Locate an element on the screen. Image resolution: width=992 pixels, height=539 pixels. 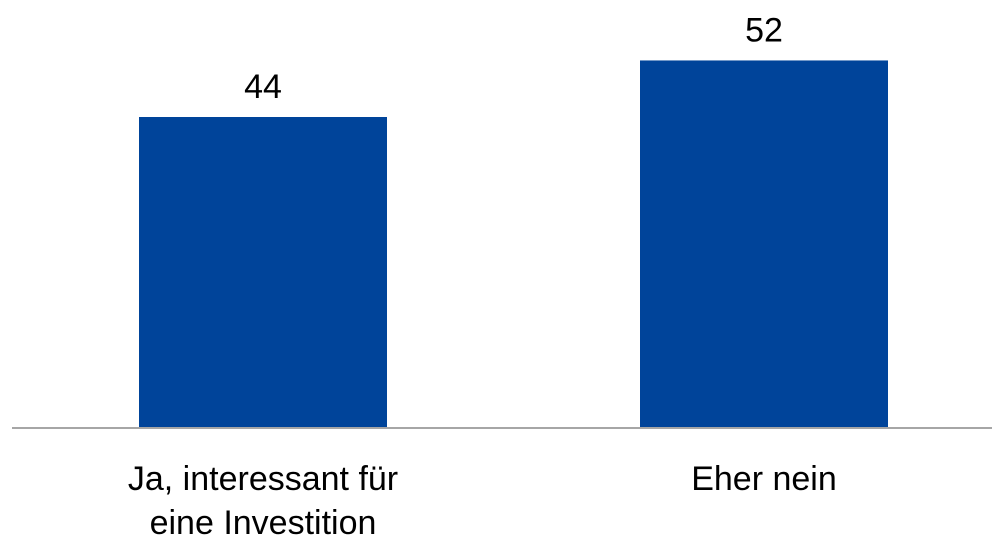
category-label-0: Ja, interessant für eine Investition is located at coordinates (263, 499).